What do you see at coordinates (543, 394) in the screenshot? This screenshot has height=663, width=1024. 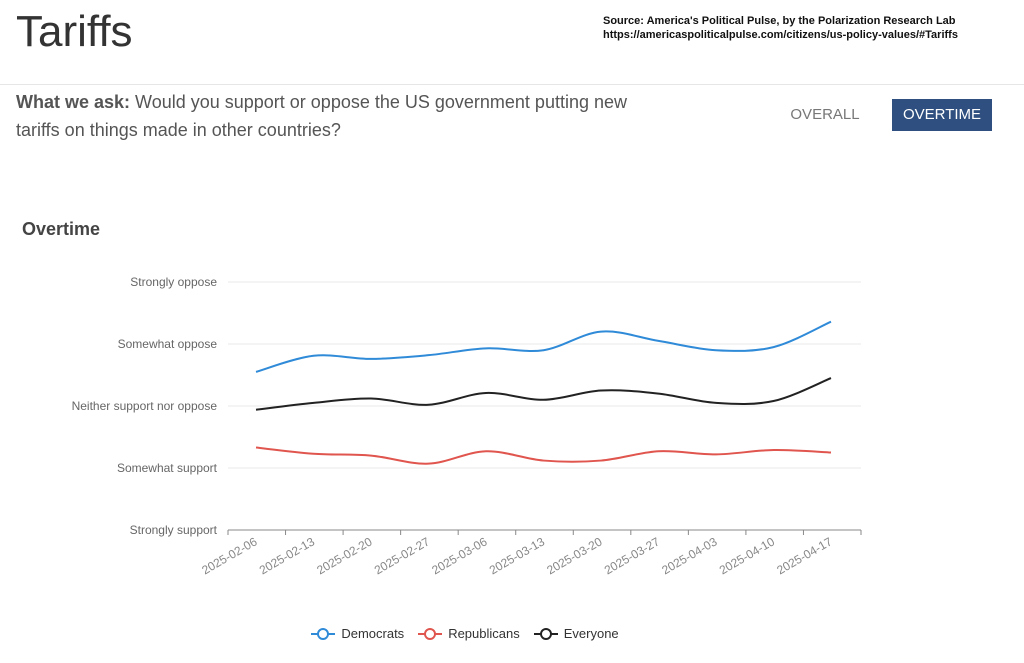 I see `series-line-everyone` at bounding box center [543, 394].